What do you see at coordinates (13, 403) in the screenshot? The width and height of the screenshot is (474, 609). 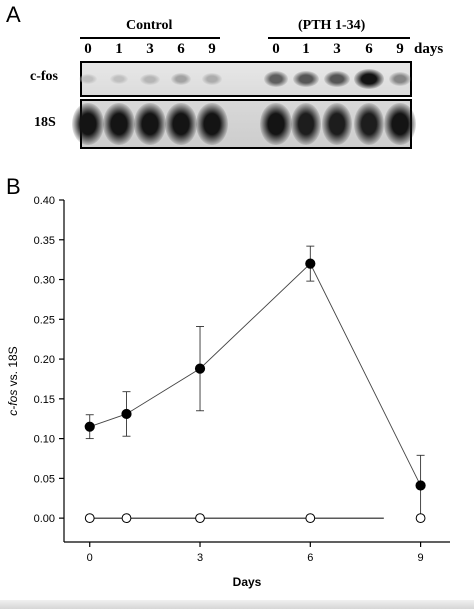 I see `y-axis-label-italic: c-fos` at bounding box center [13, 403].